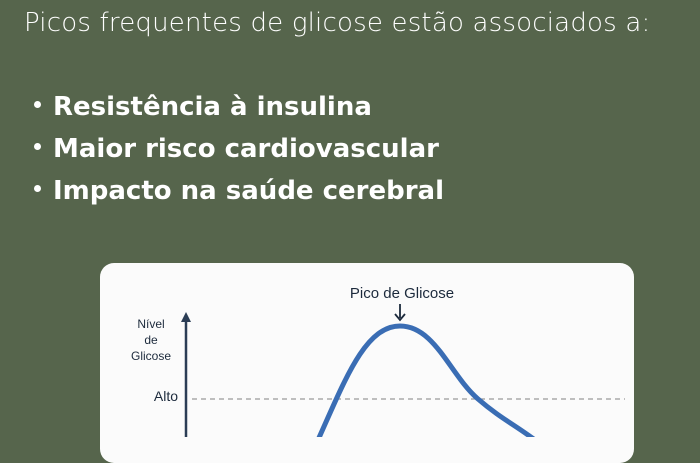  What do you see at coordinates (400, 317) in the screenshot?
I see `peak-arrowhead` at bounding box center [400, 317].